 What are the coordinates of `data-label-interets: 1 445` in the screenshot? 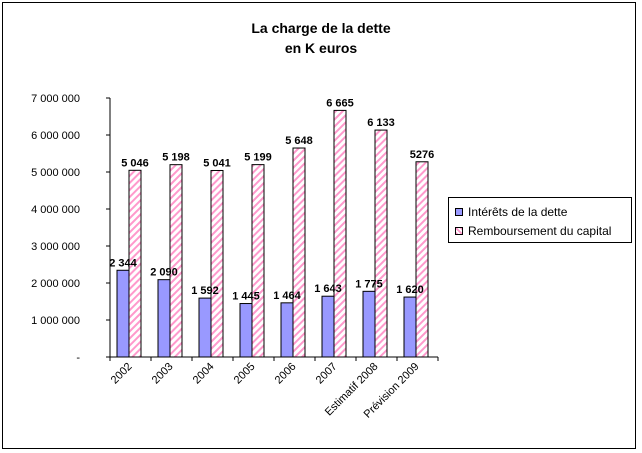 It's located at (246, 297).